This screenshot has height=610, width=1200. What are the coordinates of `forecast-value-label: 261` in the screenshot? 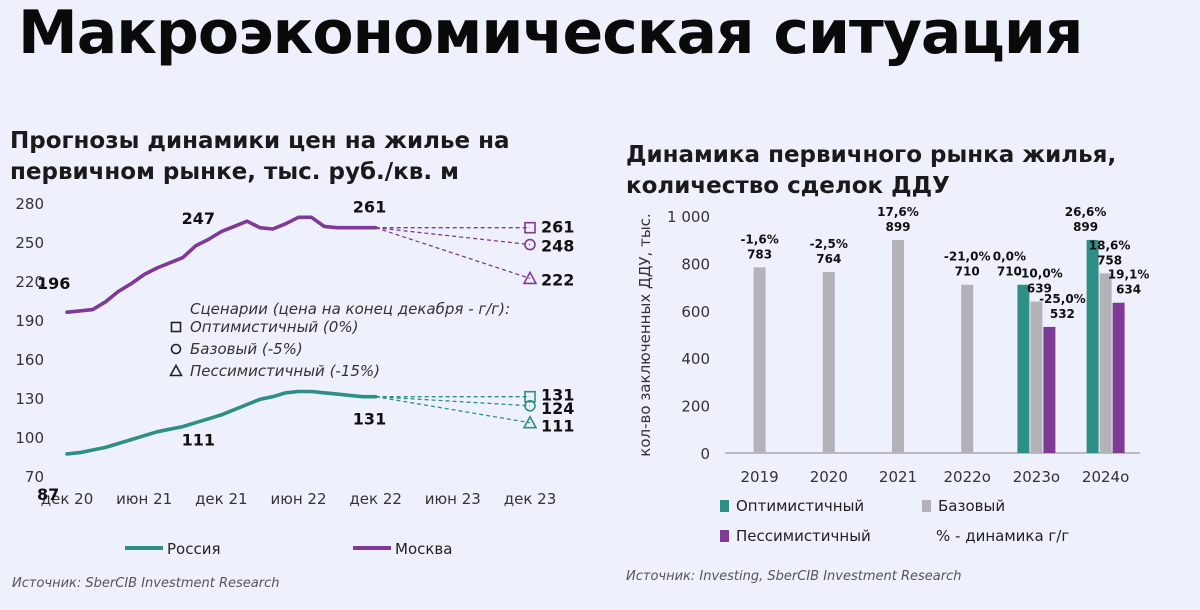 It's located at (557, 227).